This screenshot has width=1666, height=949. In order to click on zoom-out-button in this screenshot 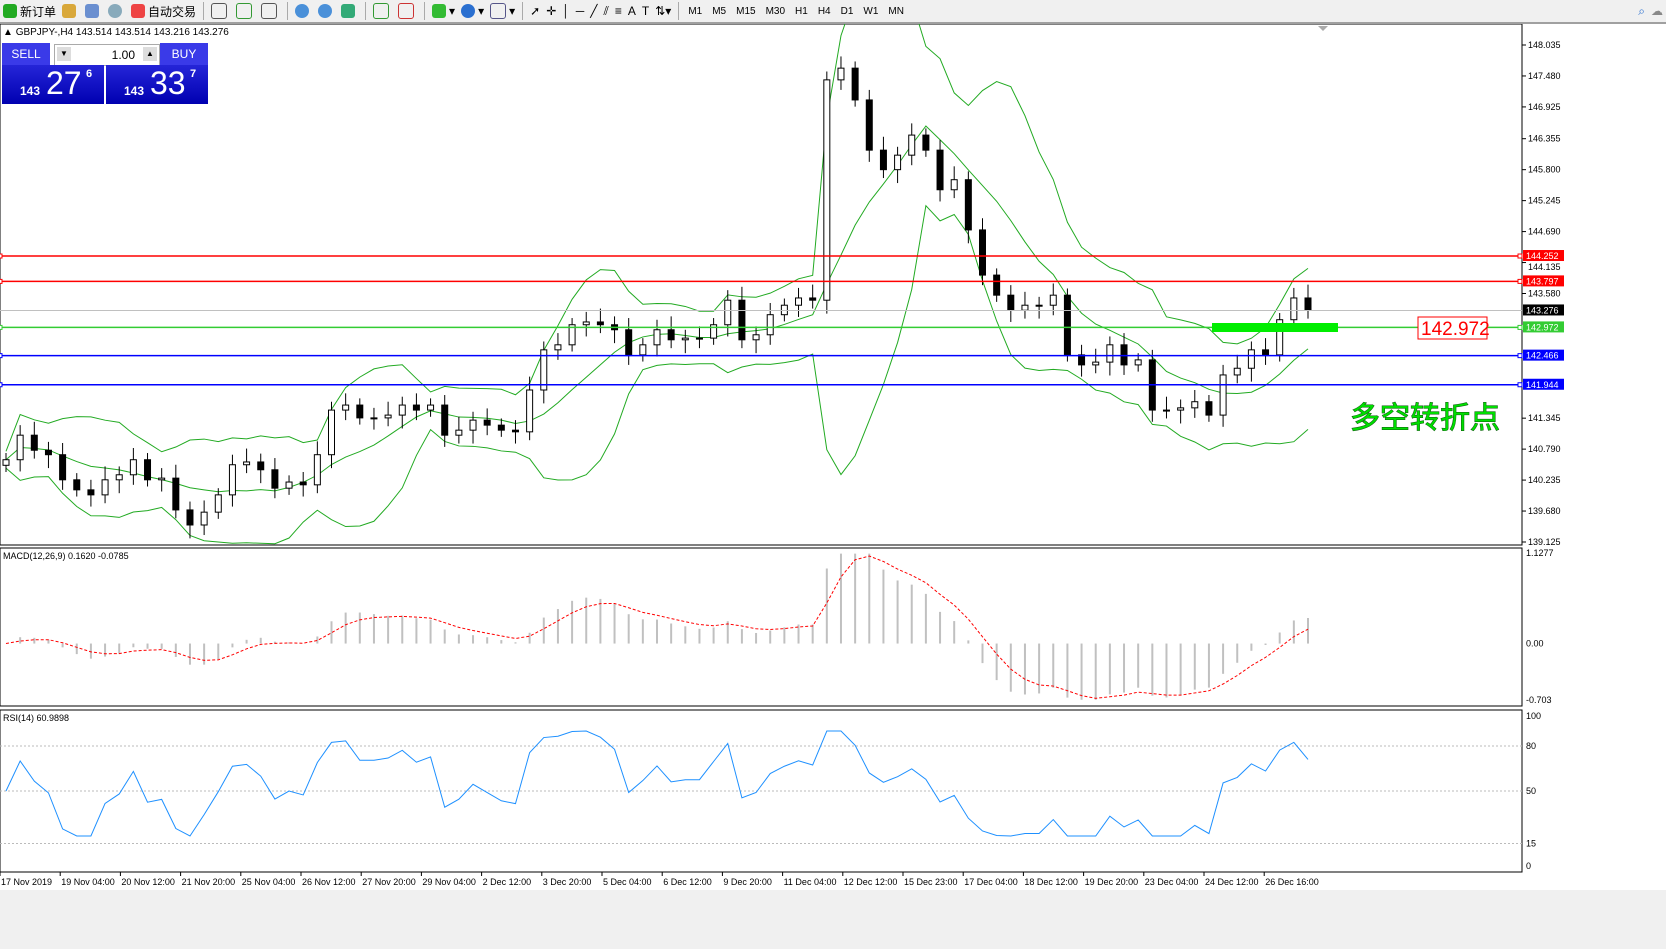, I will do `click(326, 11)`.